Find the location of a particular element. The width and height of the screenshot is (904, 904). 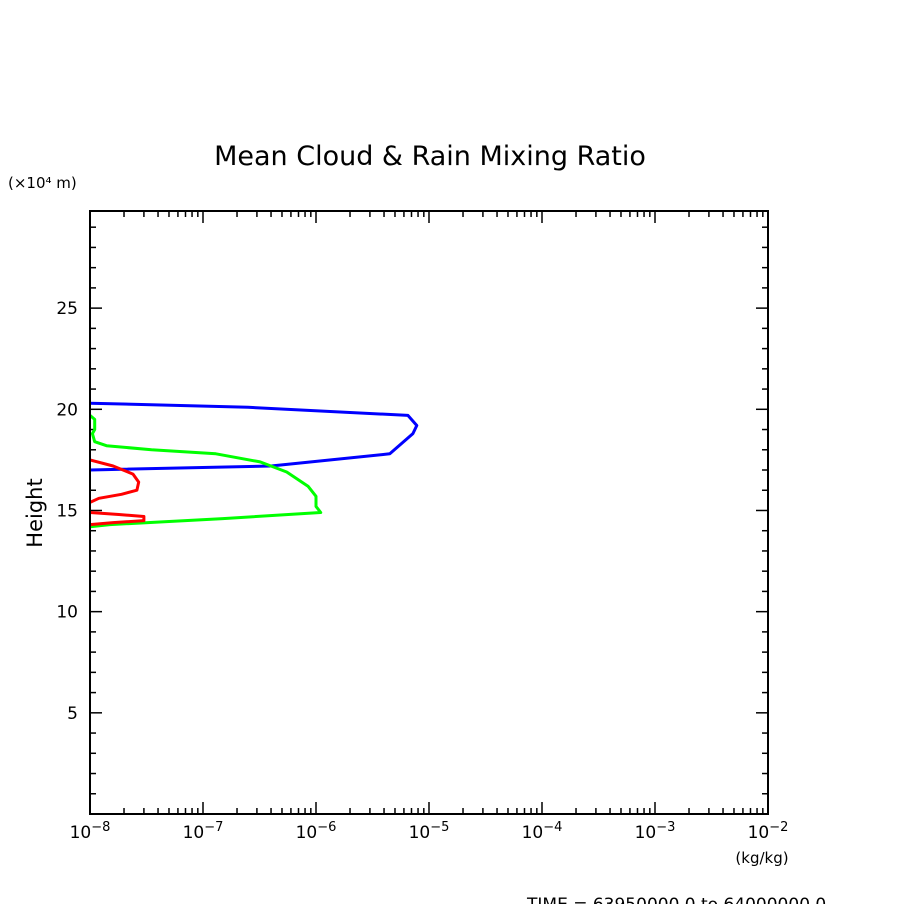

x-axis-unit: (kg/kg) is located at coordinates (761, 858).